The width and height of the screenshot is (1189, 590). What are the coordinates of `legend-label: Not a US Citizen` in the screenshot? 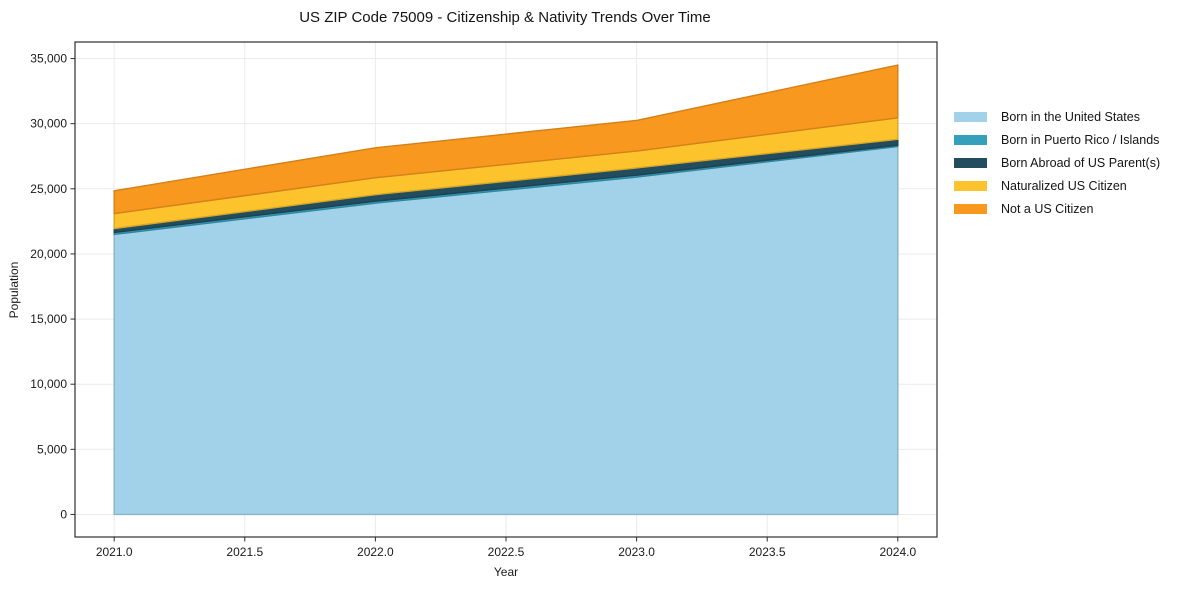 It's located at (1047, 208).